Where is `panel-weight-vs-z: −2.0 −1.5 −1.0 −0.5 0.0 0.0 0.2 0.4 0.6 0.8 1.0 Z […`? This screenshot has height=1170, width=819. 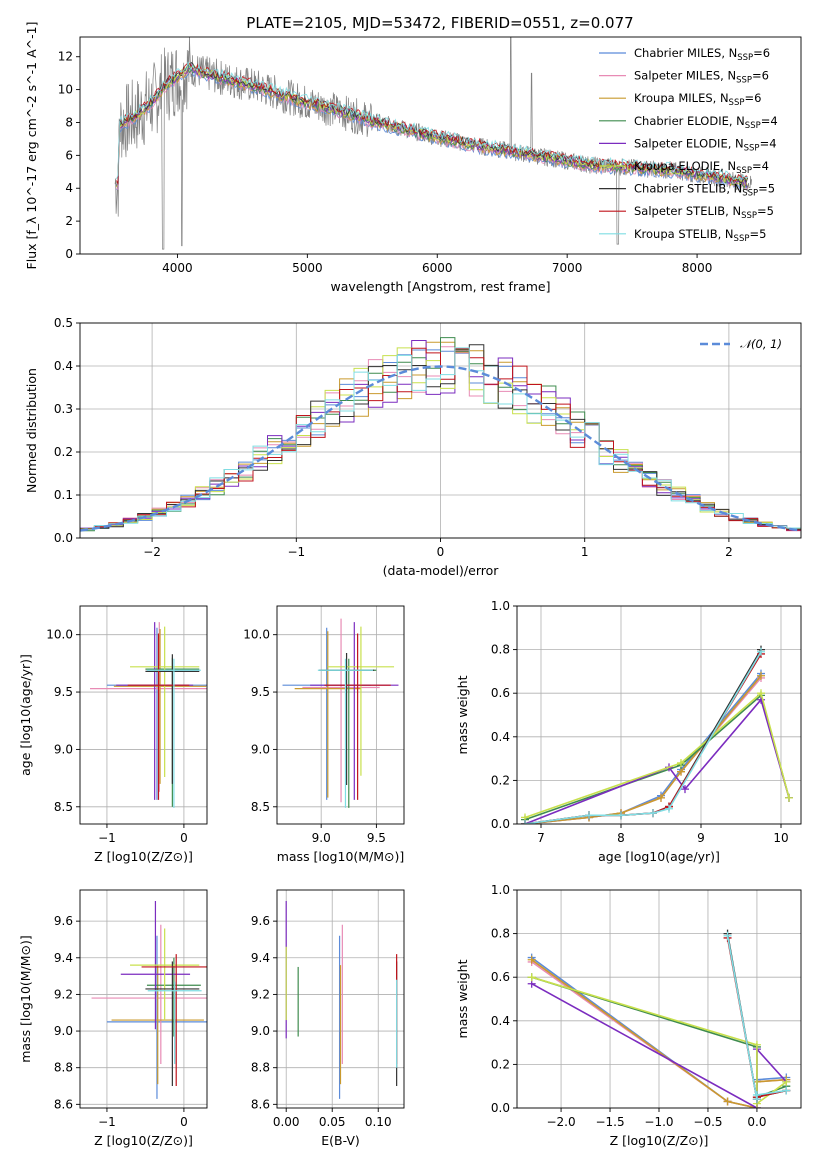 panel-weight-vs-z: −2.0 −1.5 −1.0 −0.5 0.0 0.0 0.2 0.4 0.6 0.8 1.0 Z [… is located at coordinates (628, 1015).